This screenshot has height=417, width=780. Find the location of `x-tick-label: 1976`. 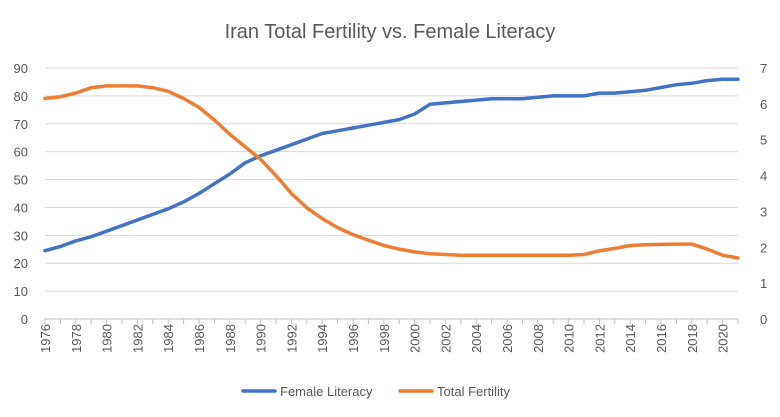

x-tick-label: 1976 is located at coordinates (45, 338).